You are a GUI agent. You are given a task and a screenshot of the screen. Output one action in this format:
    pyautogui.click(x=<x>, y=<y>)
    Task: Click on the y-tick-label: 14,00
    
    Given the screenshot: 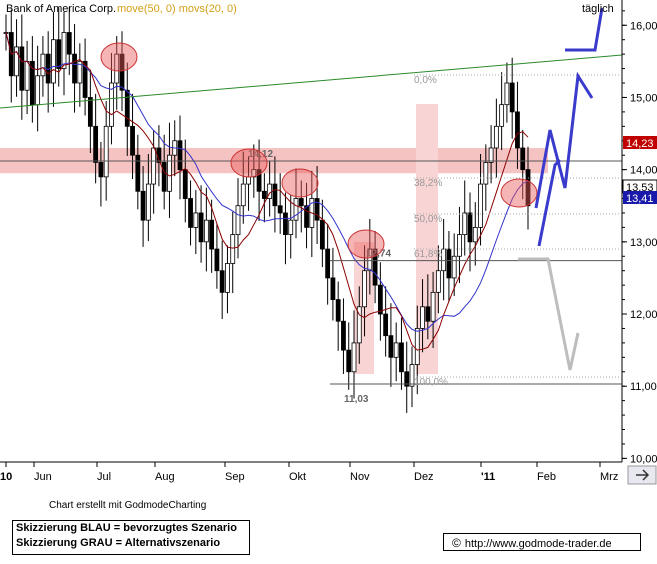 What is the action you would take?
    pyautogui.click(x=643, y=171)
    